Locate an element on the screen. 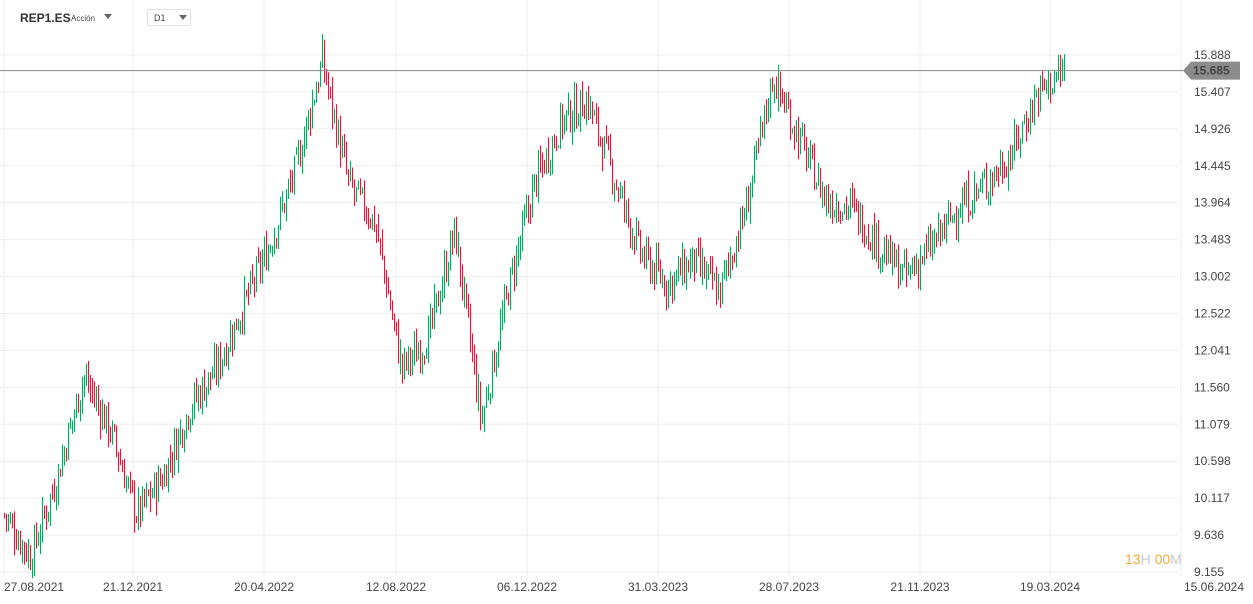 The width and height of the screenshot is (1253, 604). y-tick-label: 11.079 is located at coordinates (1212, 424).